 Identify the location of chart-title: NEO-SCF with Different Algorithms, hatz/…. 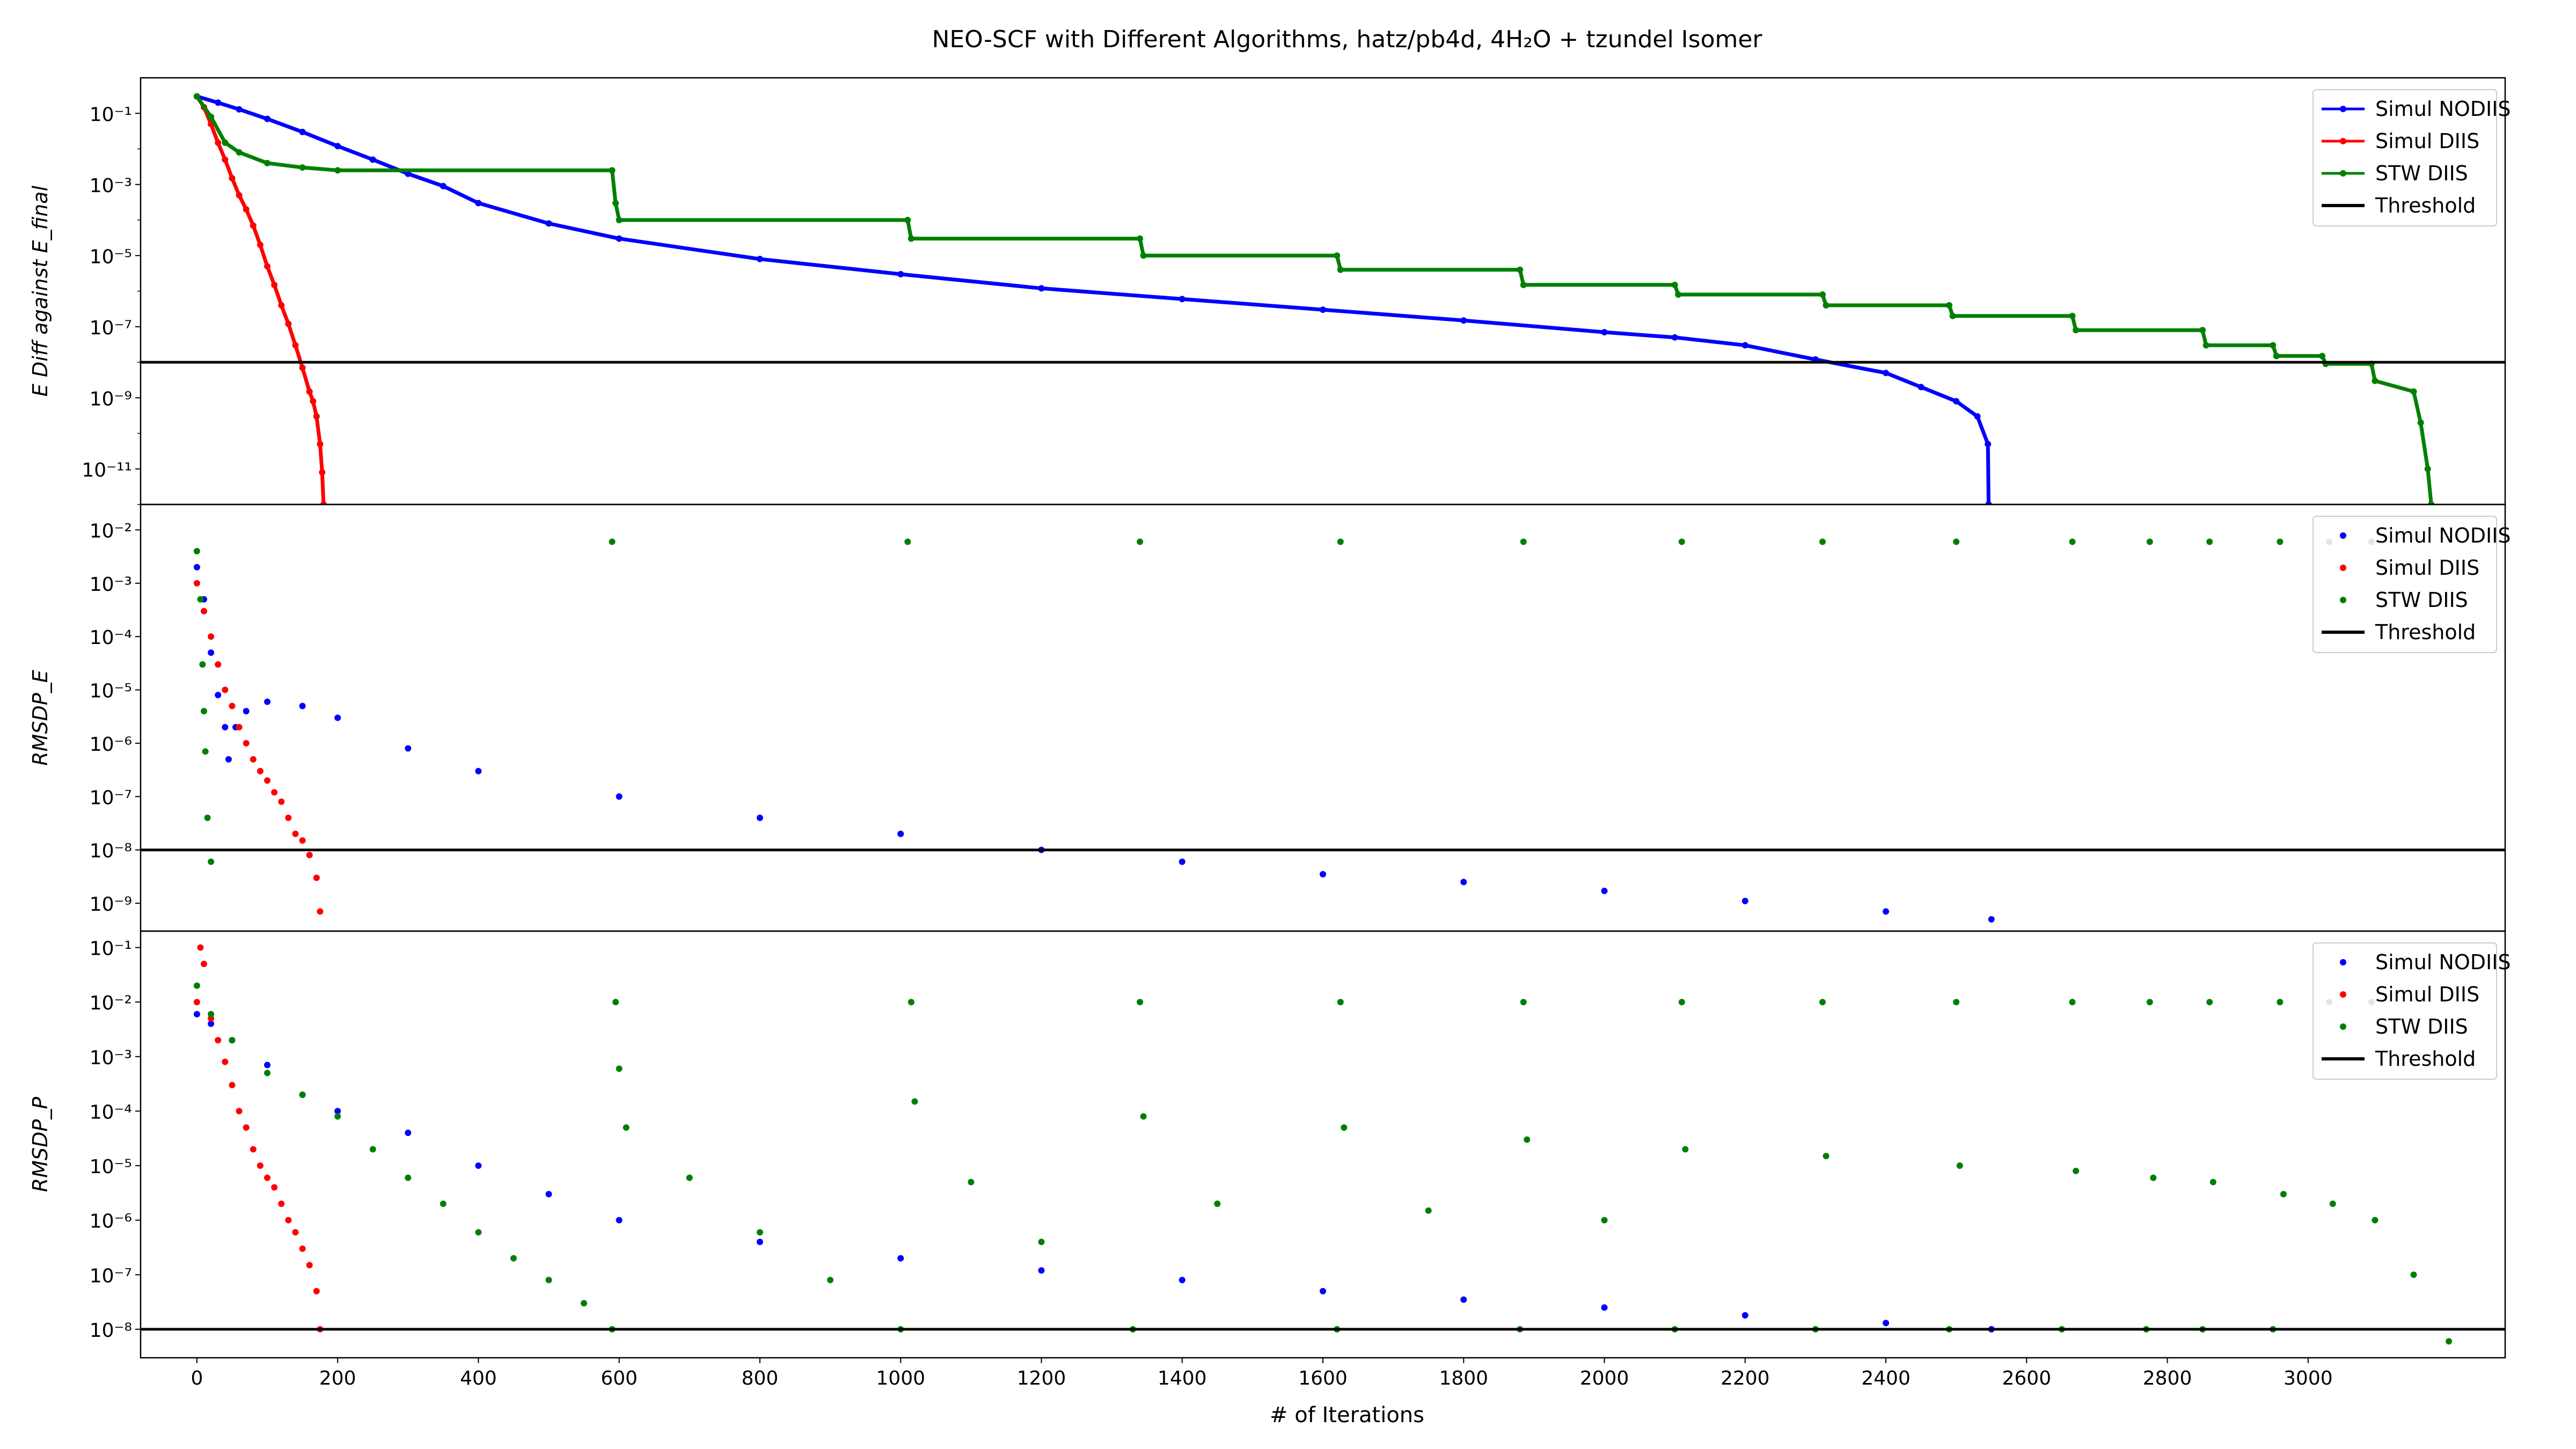
(1347, 39).